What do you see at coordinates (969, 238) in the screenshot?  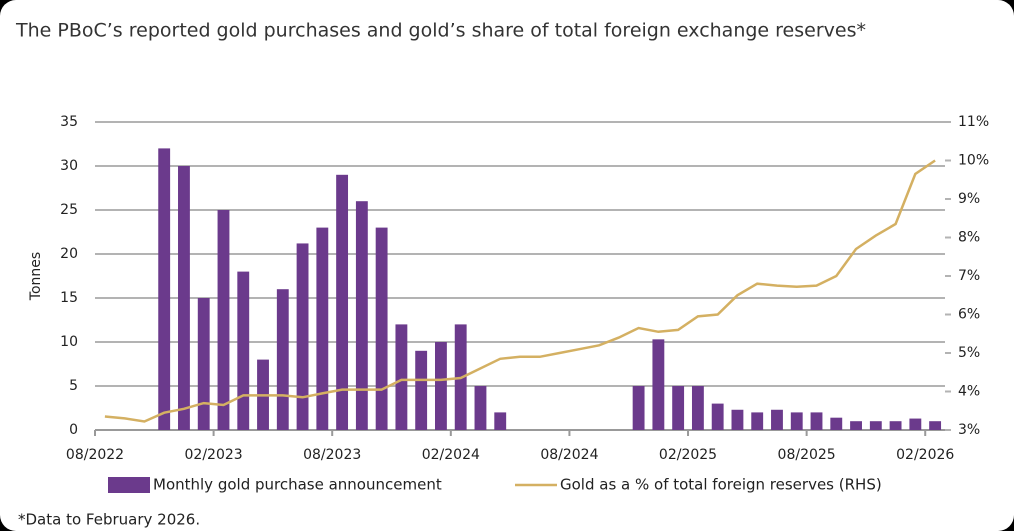 I see `y2-tick-label: 8%` at bounding box center [969, 238].